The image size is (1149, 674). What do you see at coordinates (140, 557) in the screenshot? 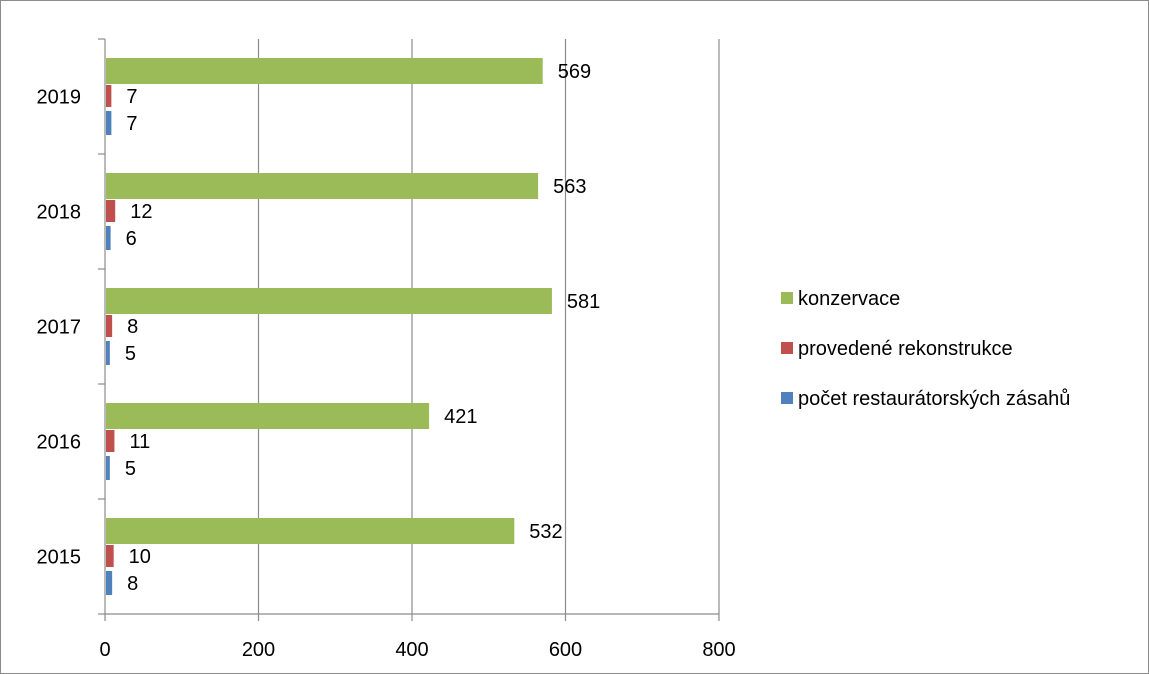
I see `data-label: 10` at bounding box center [140, 557].